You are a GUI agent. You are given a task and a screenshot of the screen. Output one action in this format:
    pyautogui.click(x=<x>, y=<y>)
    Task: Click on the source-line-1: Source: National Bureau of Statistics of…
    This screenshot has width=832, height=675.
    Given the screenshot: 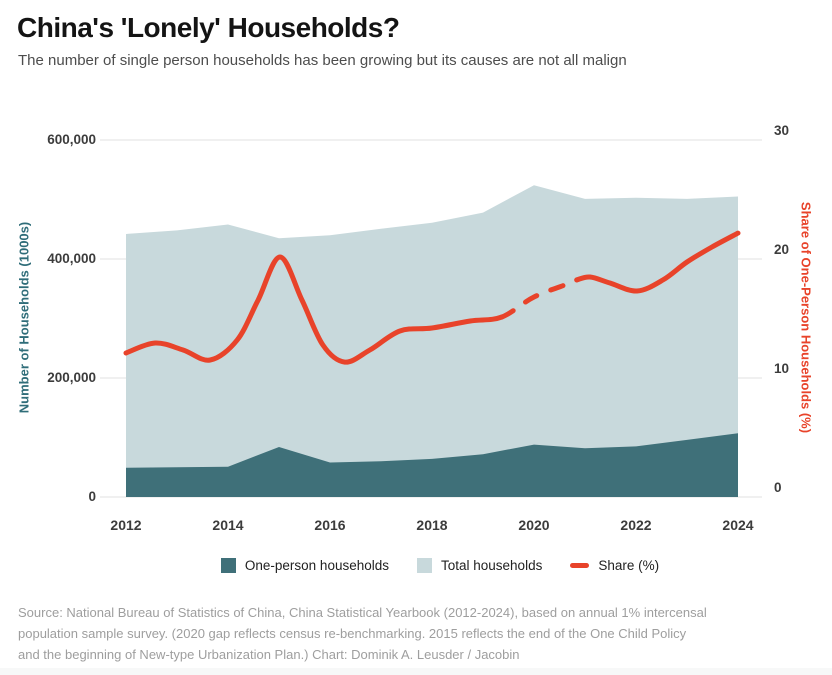 What is the action you would take?
    pyautogui.click(x=362, y=612)
    